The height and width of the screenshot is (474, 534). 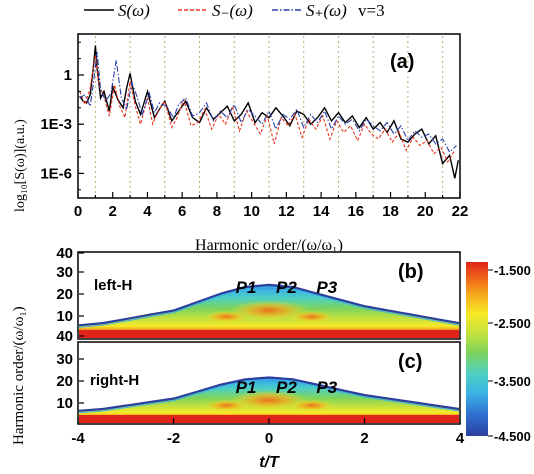 What do you see at coordinates (217, 211) in the screenshot?
I see `x-tick-label: 8` at bounding box center [217, 211].